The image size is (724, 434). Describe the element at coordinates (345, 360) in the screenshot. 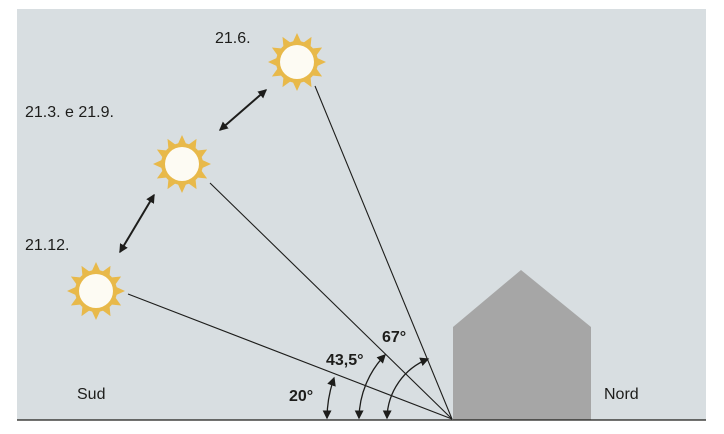

I see `angle-label-equinox: 43,5°` at that location.